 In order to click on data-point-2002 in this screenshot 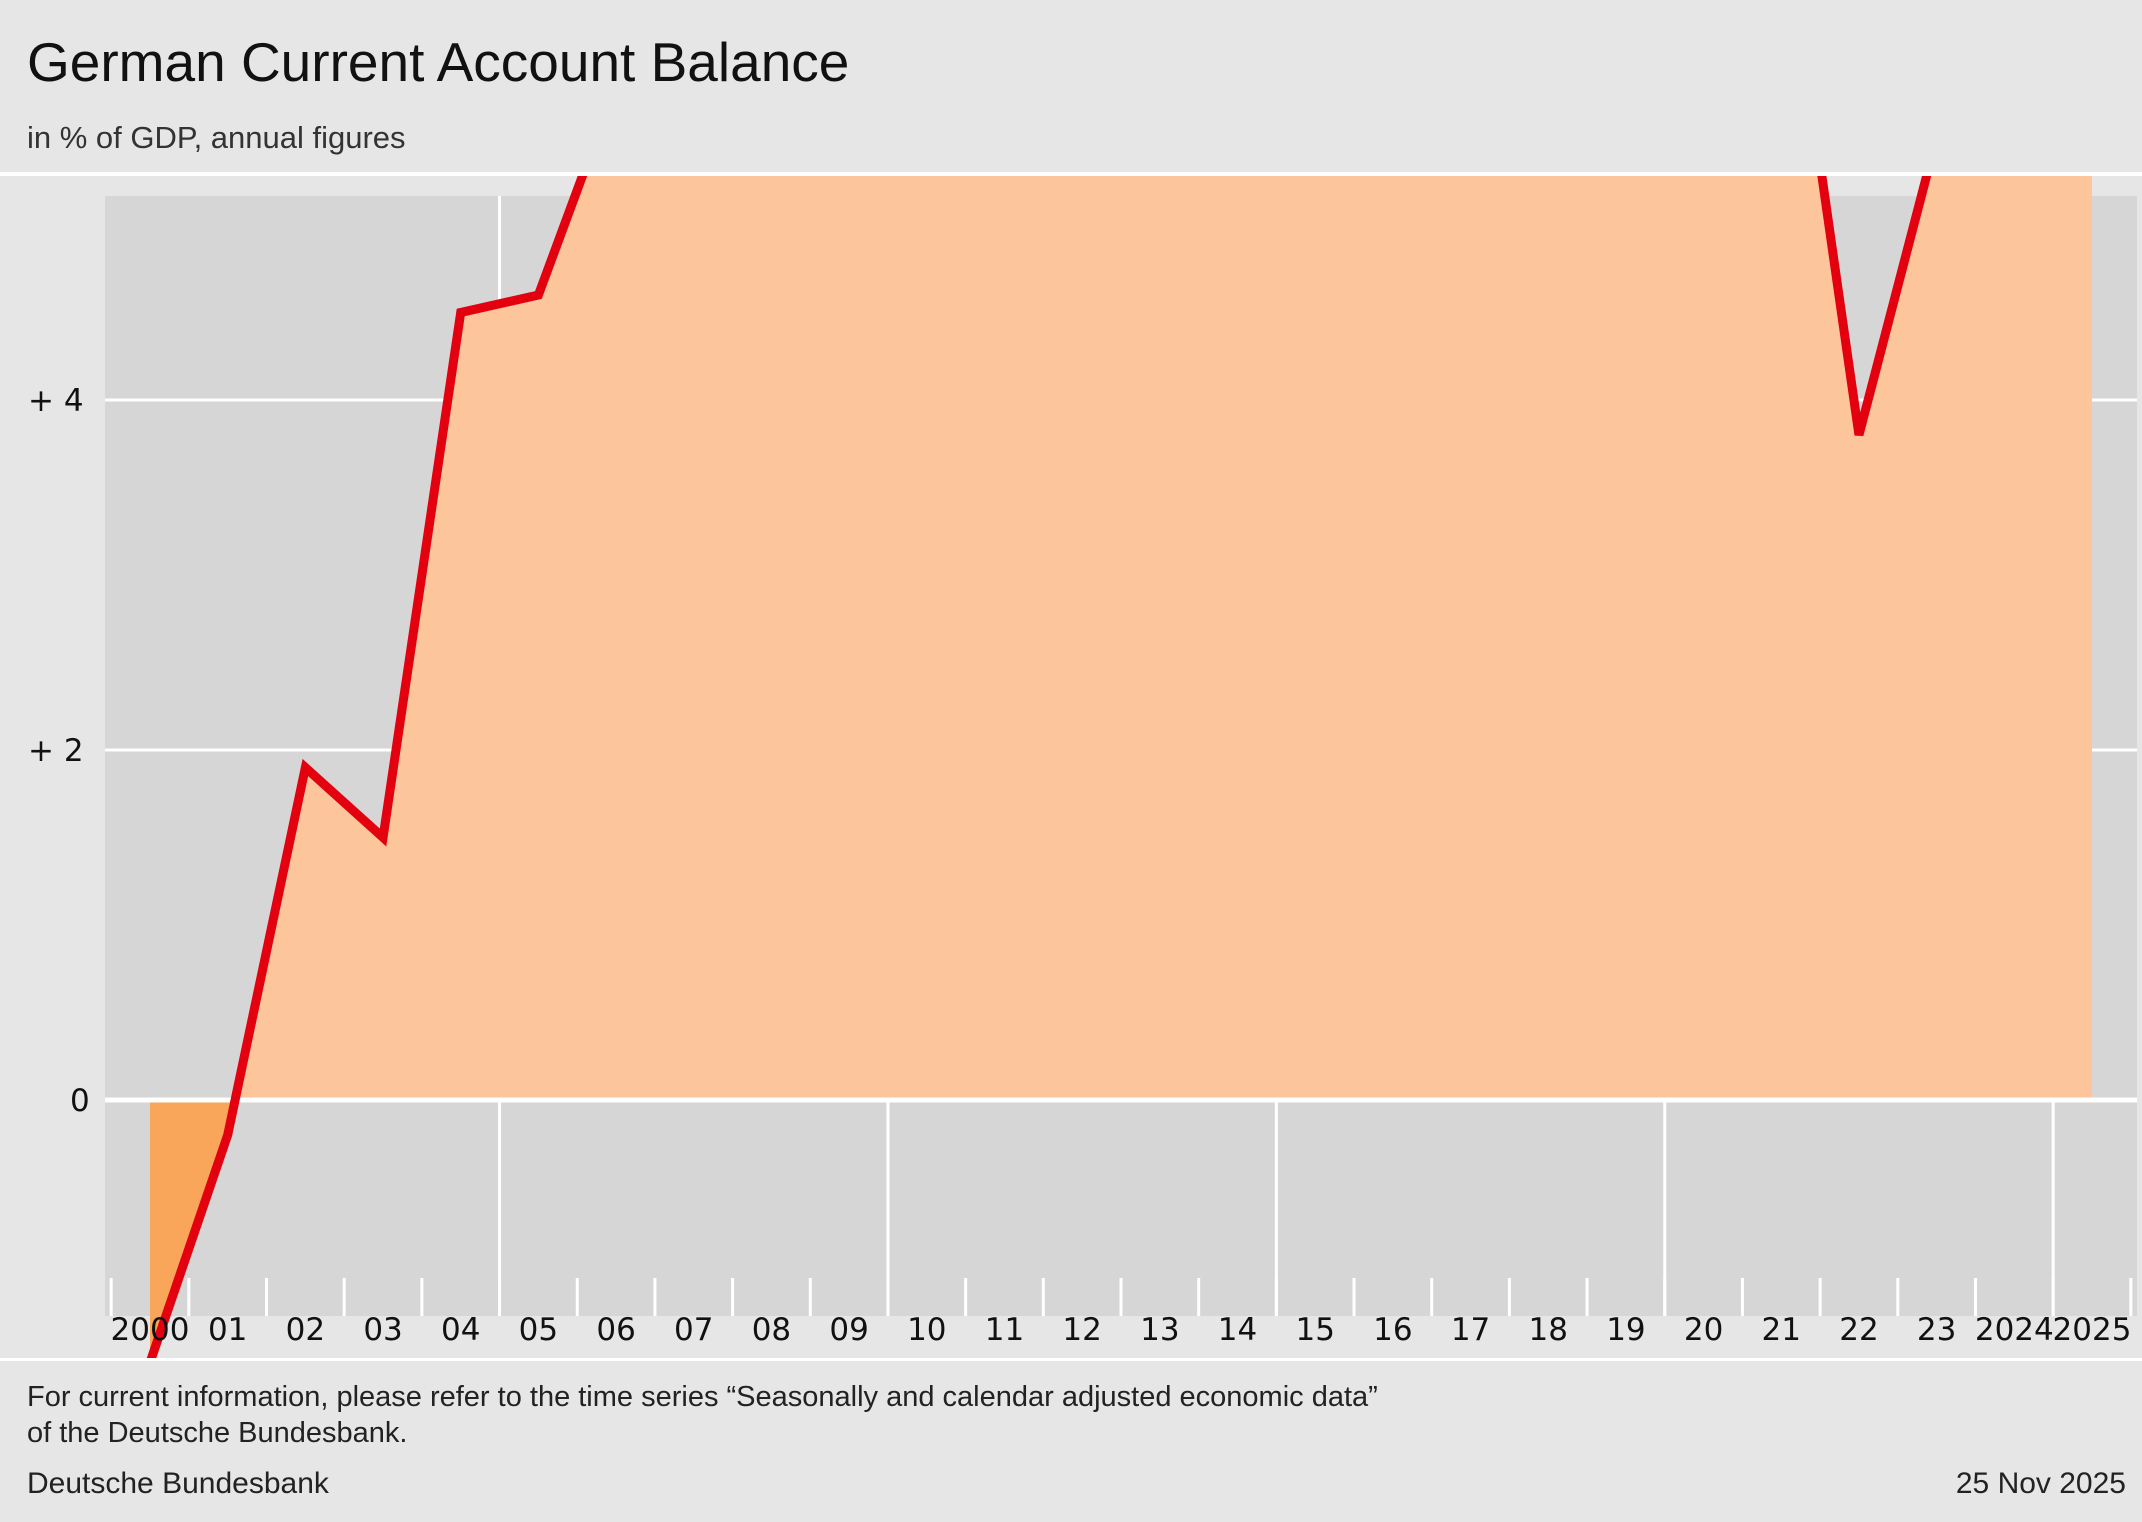, I will do `click(305, 768)`.